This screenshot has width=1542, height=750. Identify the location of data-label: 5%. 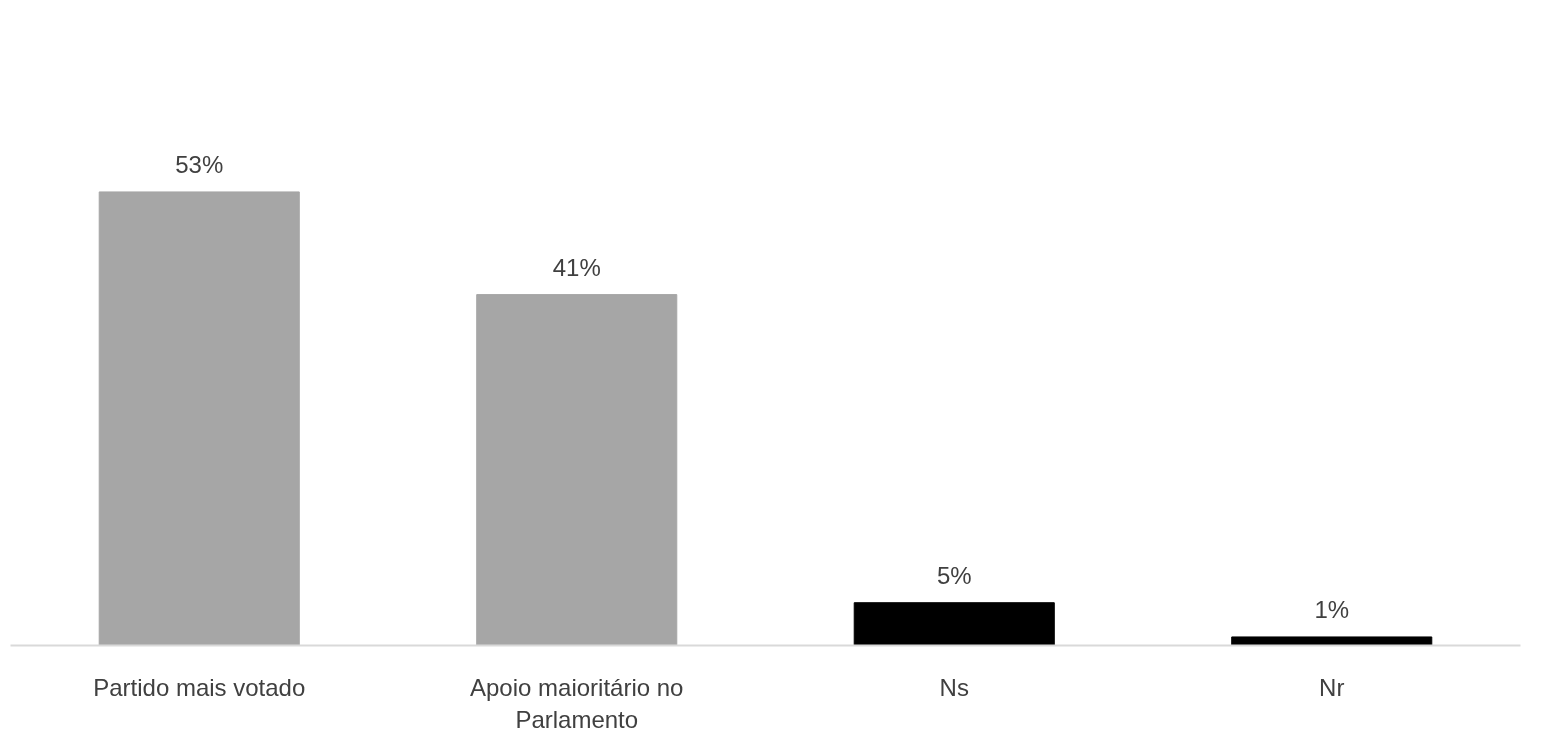
(954, 575).